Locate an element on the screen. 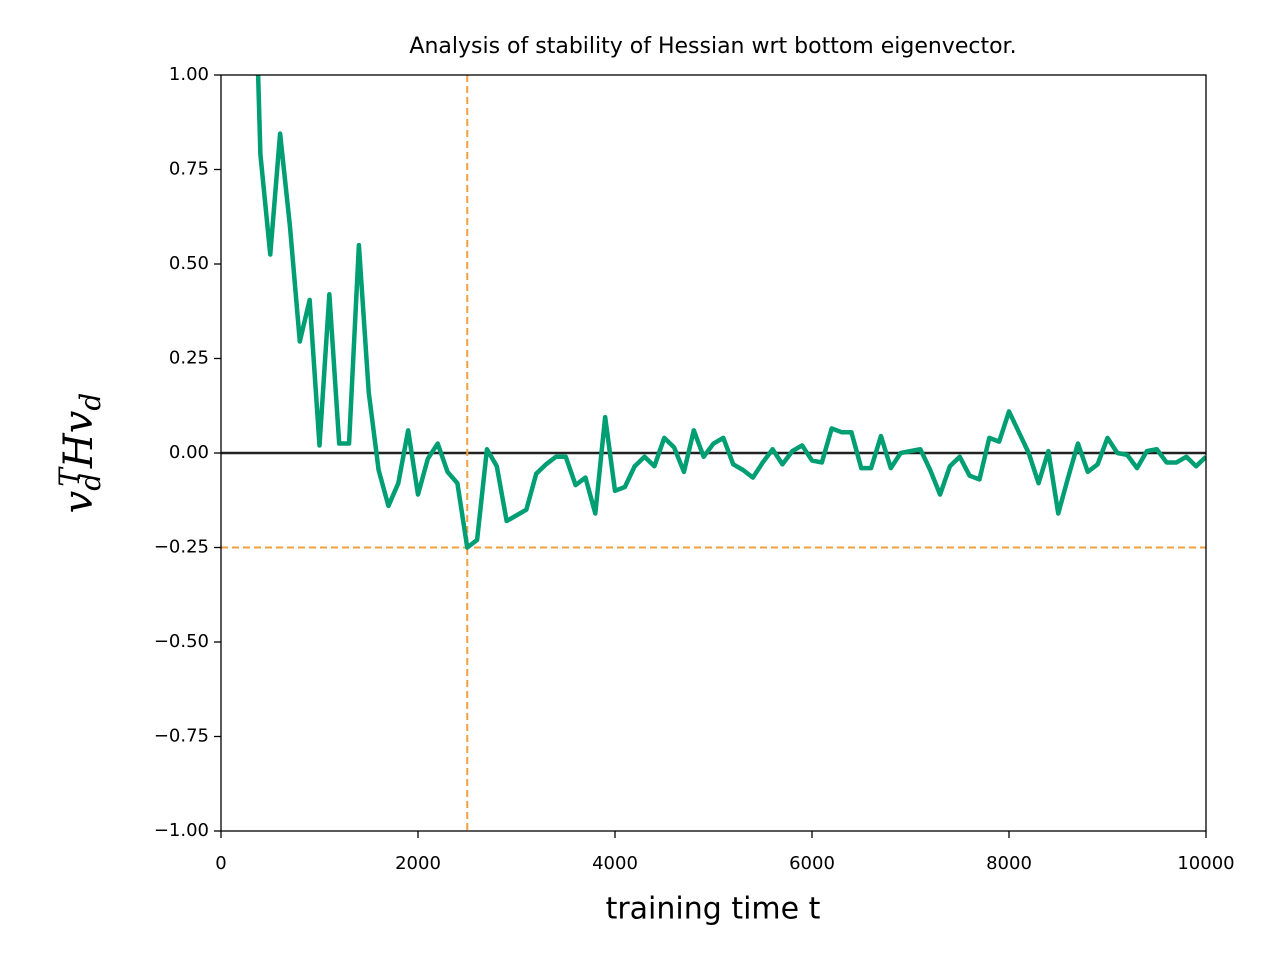 This screenshot has height=960, width=1280. x-tick-label: 6000 is located at coordinates (812, 863).